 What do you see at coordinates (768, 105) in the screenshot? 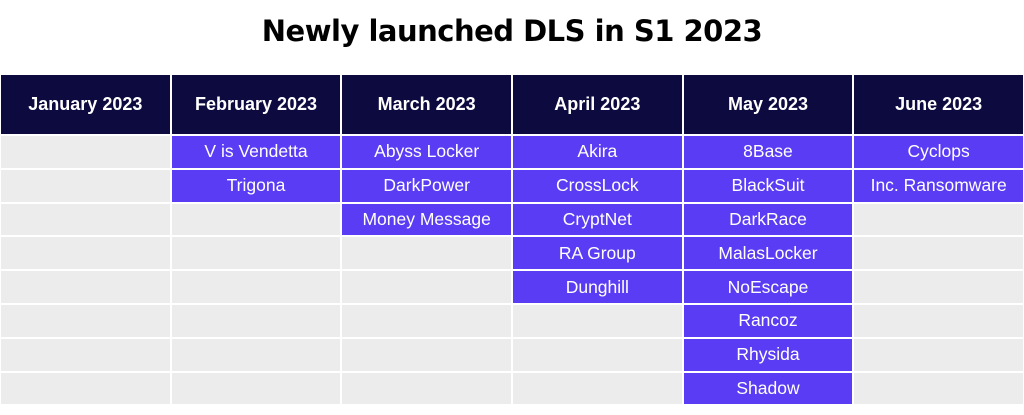
I see `column-header: May 2023` at bounding box center [768, 105].